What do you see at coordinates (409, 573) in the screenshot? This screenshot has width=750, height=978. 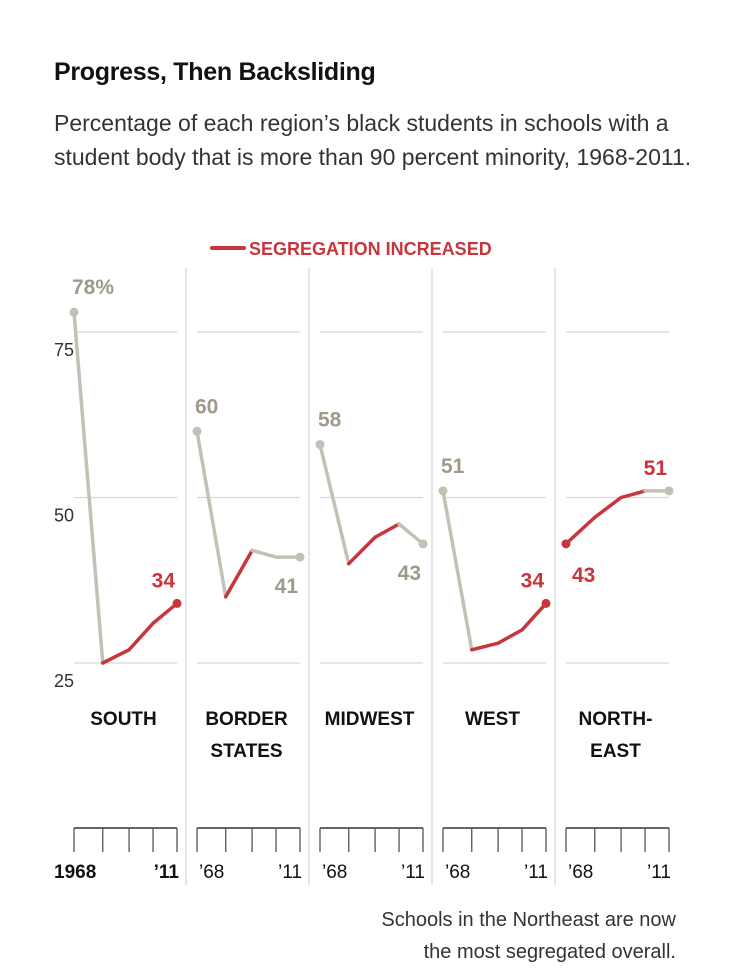 I see `end-data-label: 43` at bounding box center [409, 573].